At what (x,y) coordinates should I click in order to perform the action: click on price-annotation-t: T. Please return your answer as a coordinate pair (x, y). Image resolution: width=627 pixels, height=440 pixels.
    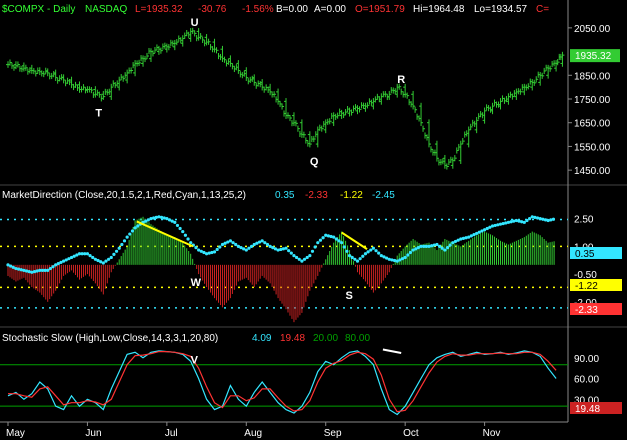
    Looking at the image, I should click on (98, 114).